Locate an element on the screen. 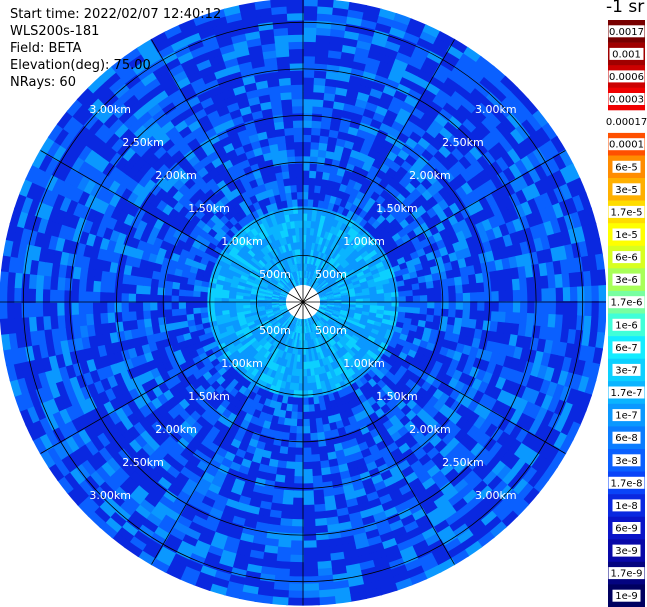 This screenshot has height=607, width=647. range-label: 1.50km is located at coordinates (397, 208).